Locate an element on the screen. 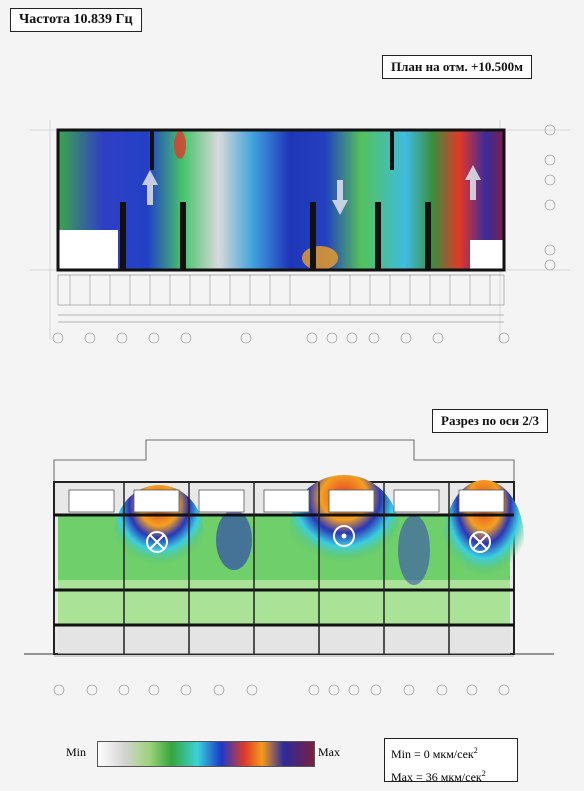 The image size is (584, 791). frequency-label: Частота 10.839 Гц is located at coordinates (76, 20).